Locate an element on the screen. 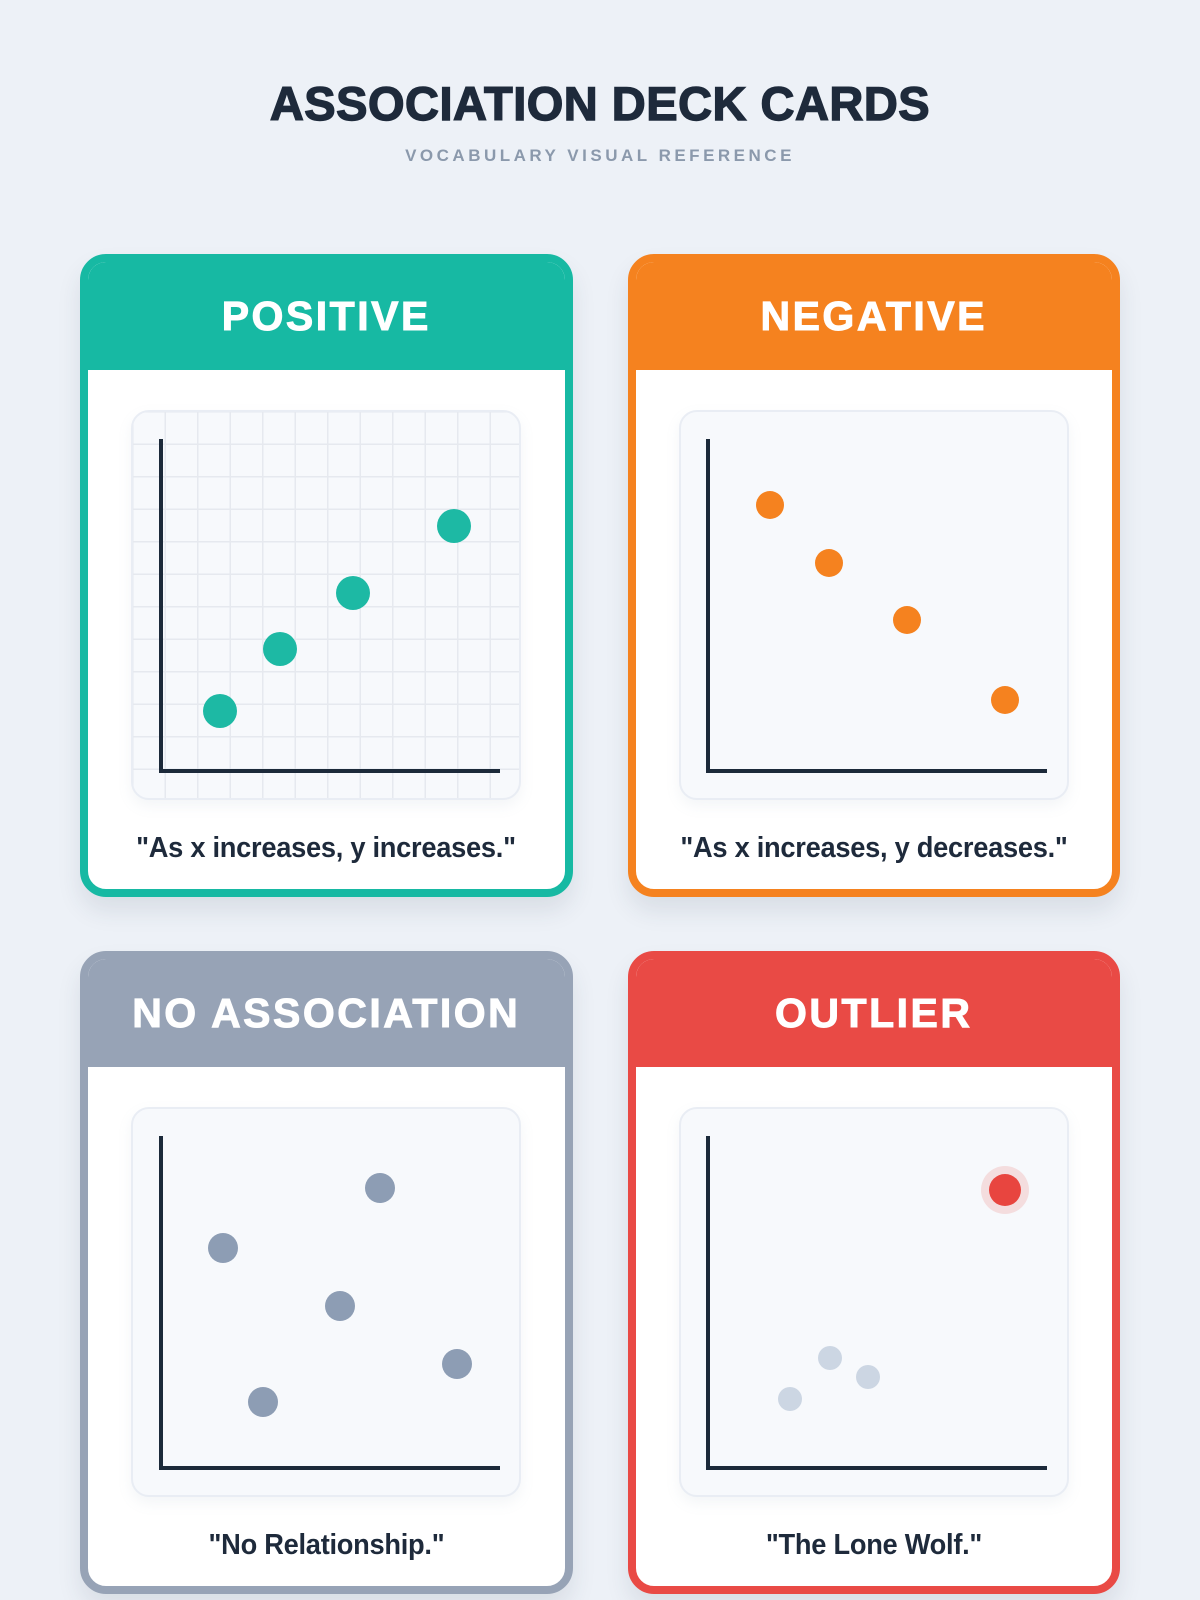 The height and width of the screenshot is (1600, 1200). card-outlier-caption: "The Lone Wolf." is located at coordinates (873, 1545).